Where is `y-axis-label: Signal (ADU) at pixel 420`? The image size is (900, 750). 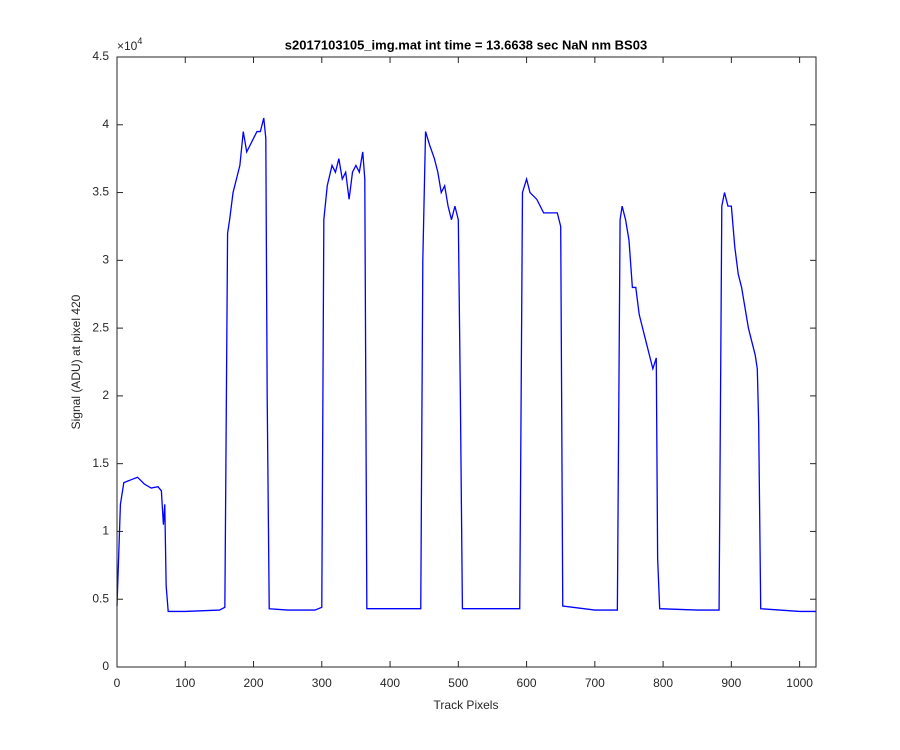
y-axis-label: Signal (ADU) at pixel 420 is located at coordinates (76, 361).